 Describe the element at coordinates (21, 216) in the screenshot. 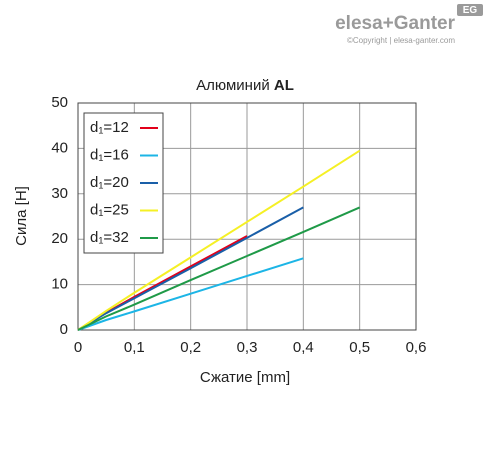

I see `y-axis-label: Сила [H]` at that location.